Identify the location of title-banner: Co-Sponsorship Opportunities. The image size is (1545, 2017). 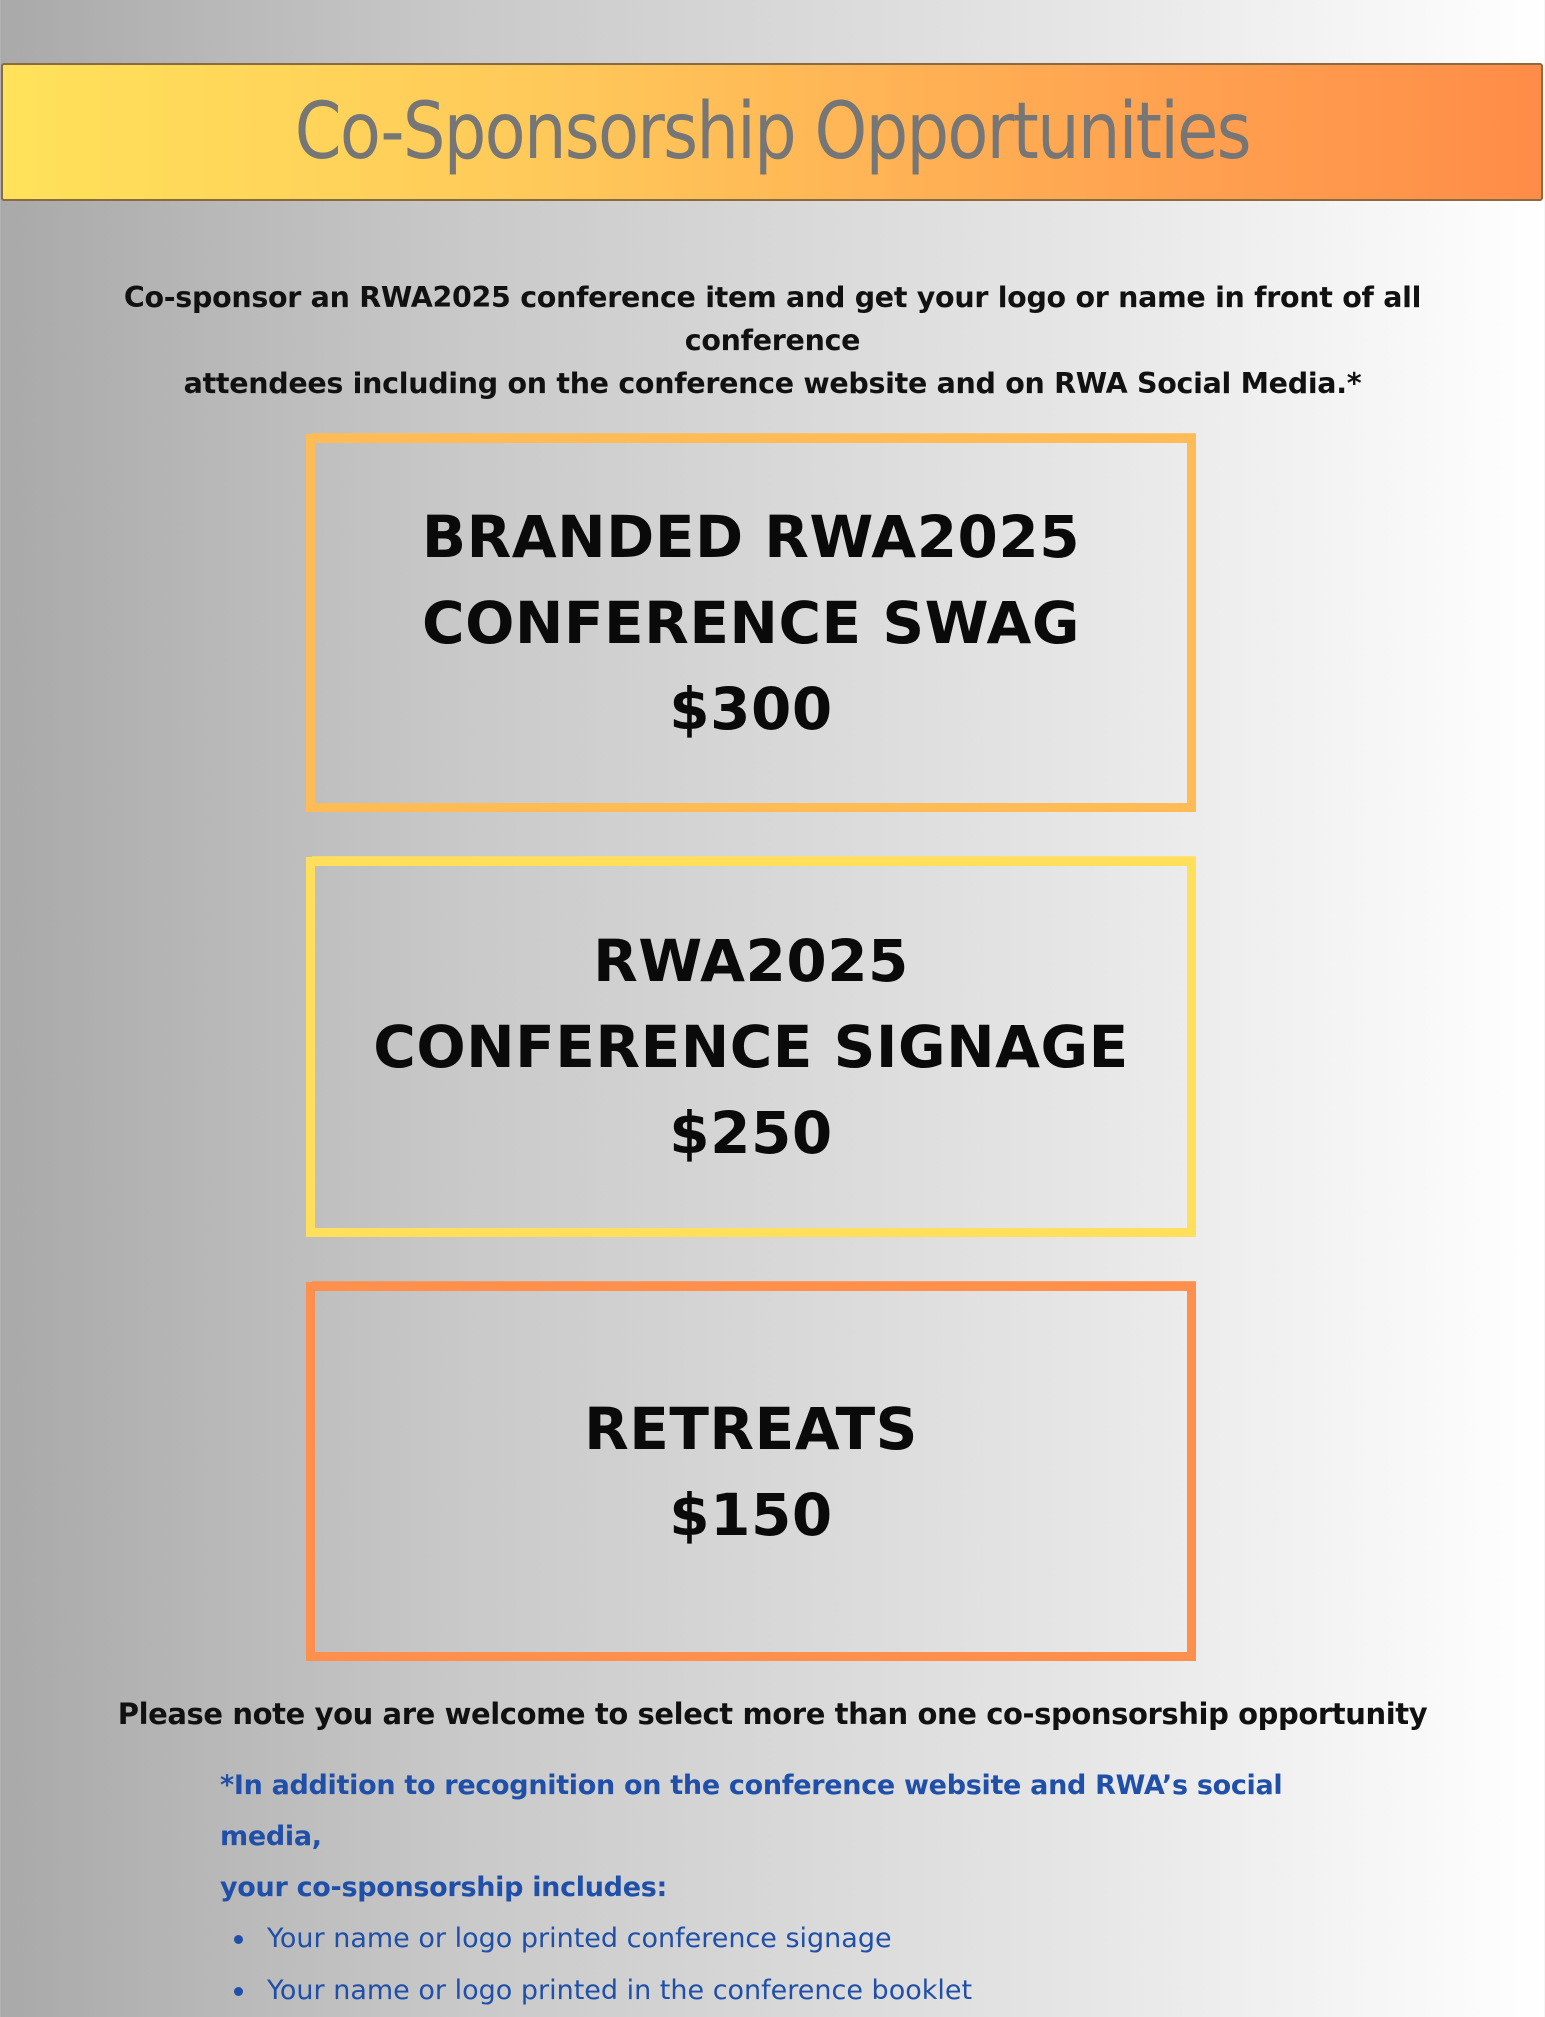
(772, 132).